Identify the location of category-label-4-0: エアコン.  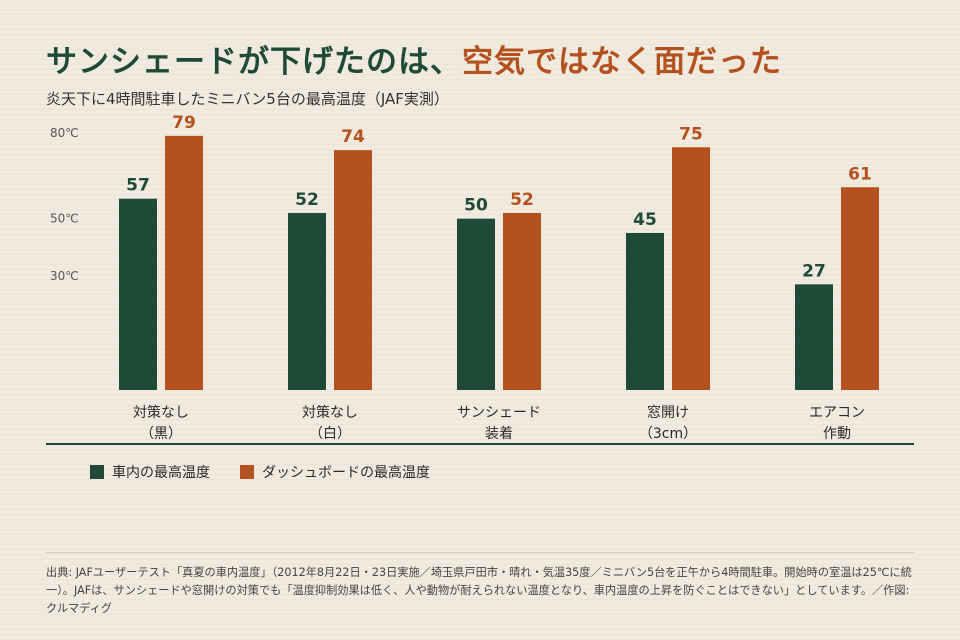
(837, 413).